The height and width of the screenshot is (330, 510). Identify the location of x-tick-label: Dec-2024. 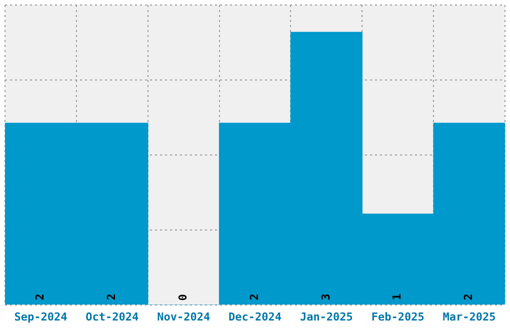
(255, 317).